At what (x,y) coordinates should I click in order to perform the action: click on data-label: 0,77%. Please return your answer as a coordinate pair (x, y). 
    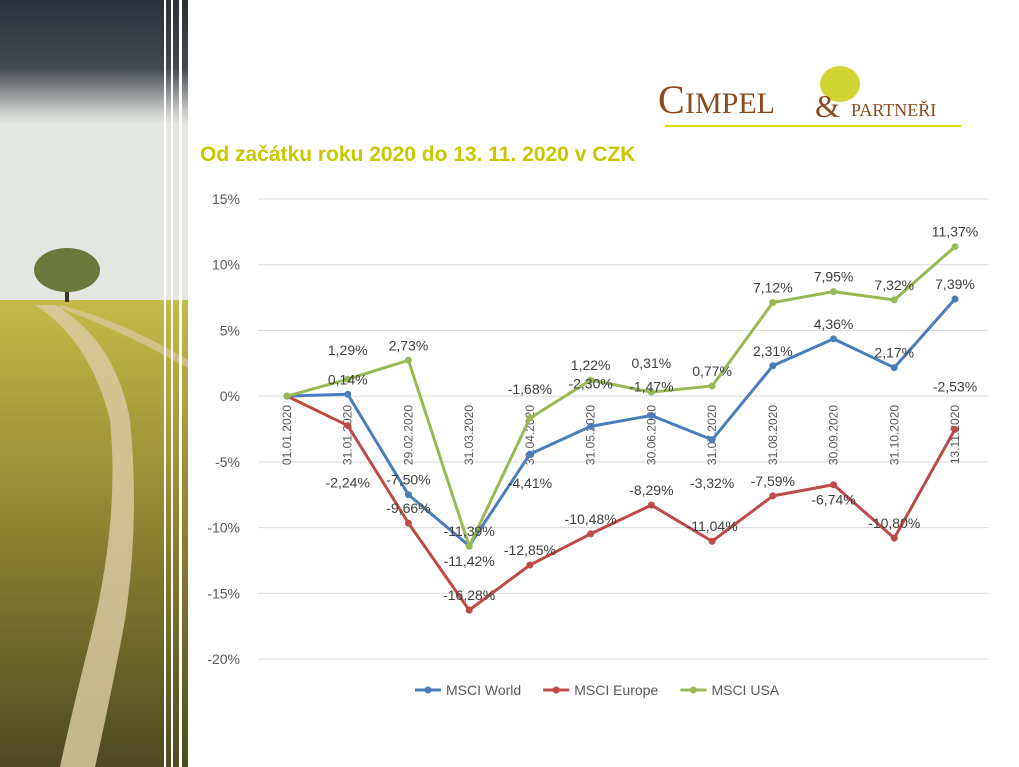
    Looking at the image, I should click on (712, 371).